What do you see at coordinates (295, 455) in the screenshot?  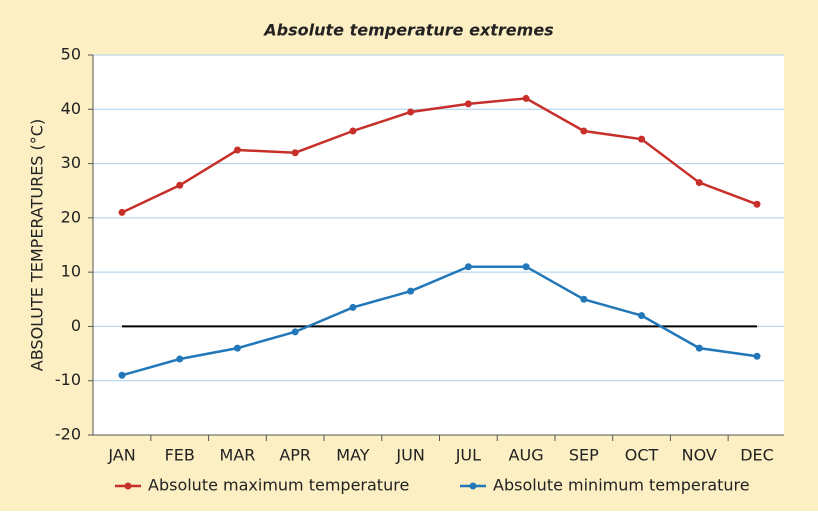 I see `x-tick-label: APR` at bounding box center [295, 455].